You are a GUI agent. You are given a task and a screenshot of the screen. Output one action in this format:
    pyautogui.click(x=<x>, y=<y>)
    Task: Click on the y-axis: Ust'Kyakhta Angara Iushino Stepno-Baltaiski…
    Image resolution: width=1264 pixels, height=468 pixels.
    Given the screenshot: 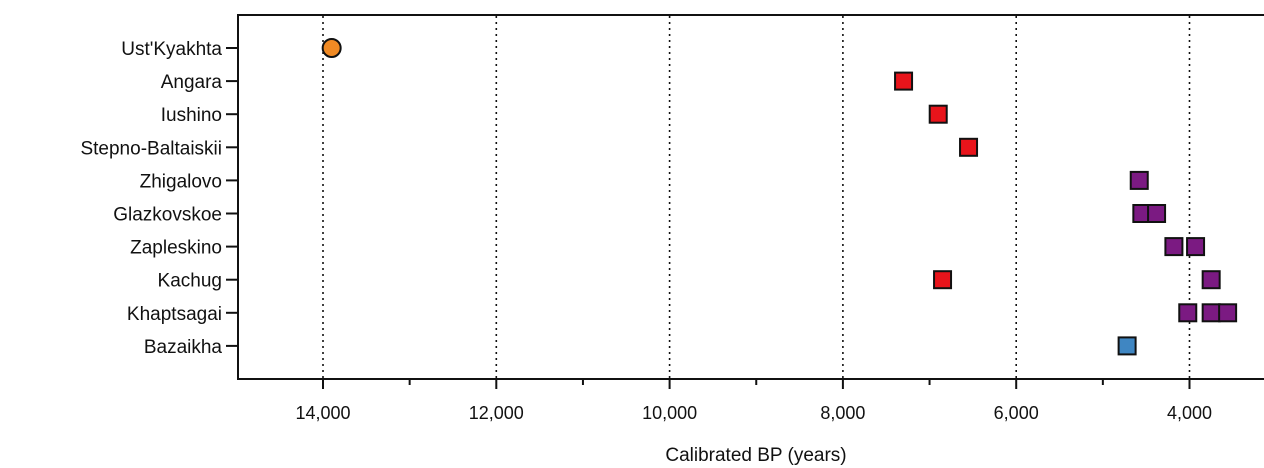 What is the action you would take?
    pyautogui.click(x=159, y=198)
    